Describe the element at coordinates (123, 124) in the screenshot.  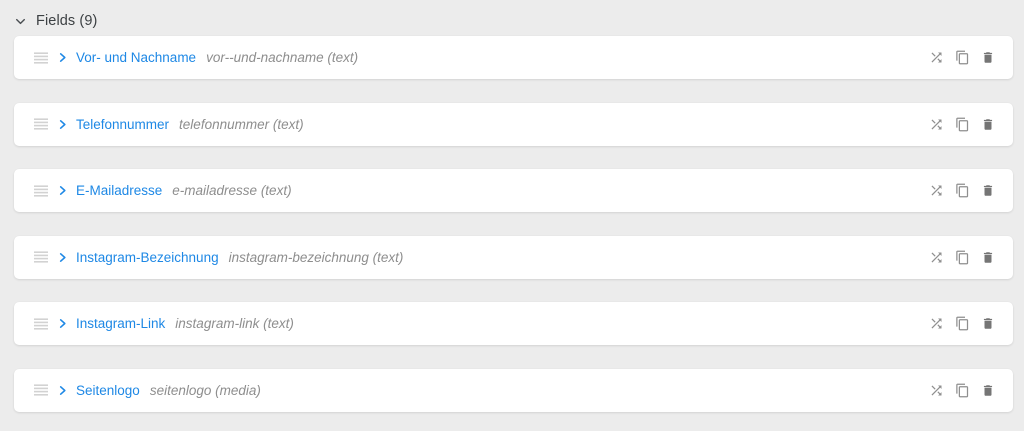
I see `field-label: Telefonnummer` at that location.